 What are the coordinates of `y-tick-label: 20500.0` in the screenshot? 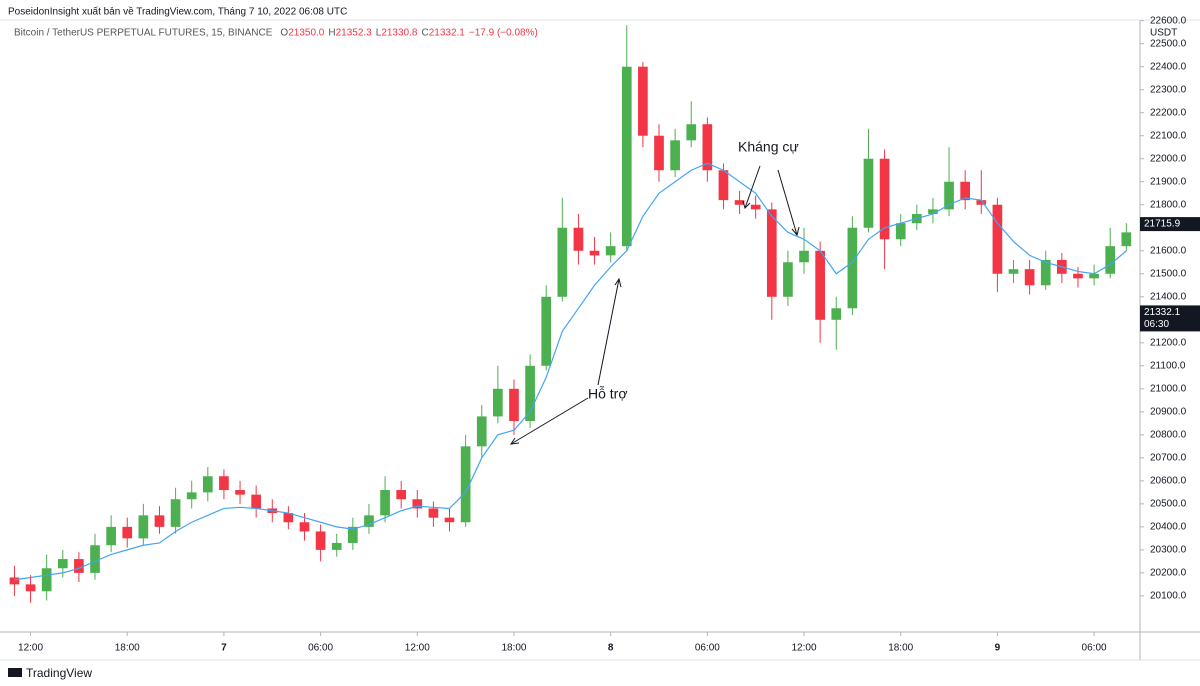 It's located at (1168, 503).